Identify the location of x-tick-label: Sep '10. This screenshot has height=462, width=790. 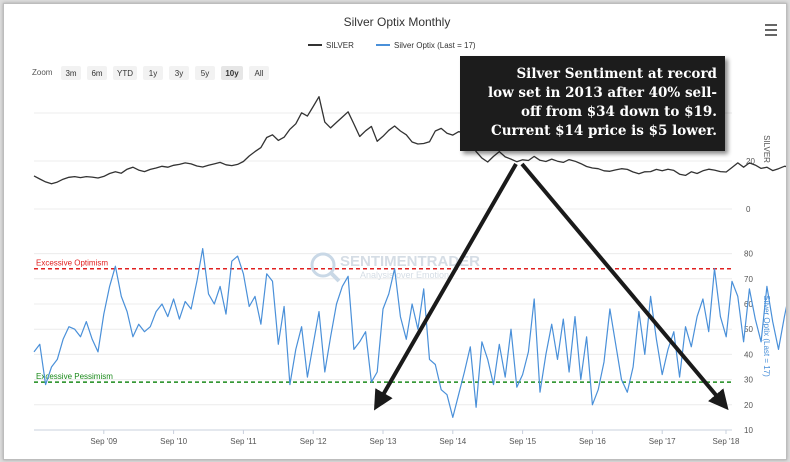
(173, 441).